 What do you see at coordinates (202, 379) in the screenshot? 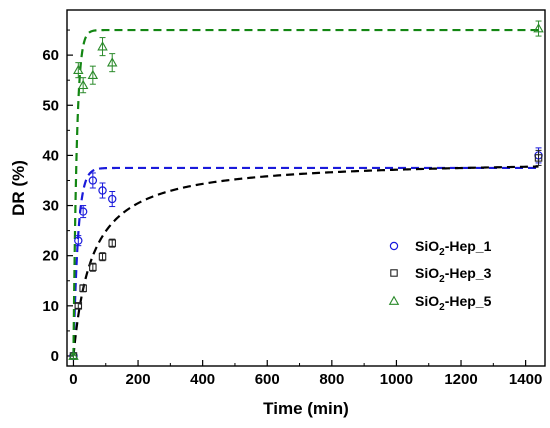
I see `x-tick-label: 400` at bounding box center [202, 379].